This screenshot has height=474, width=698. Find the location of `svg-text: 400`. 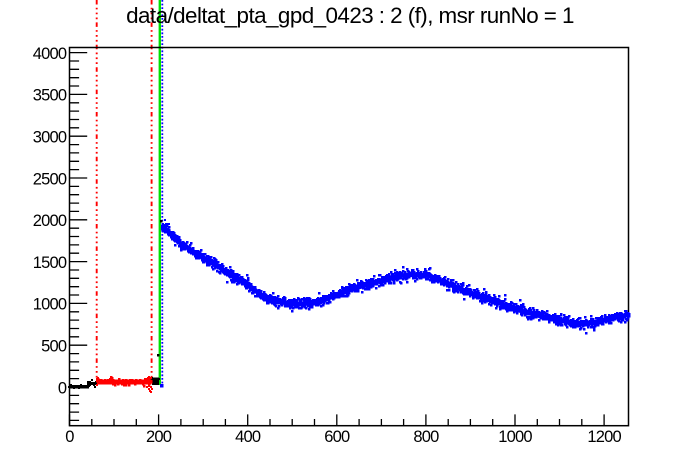

svg-text: 400 is located at coordinates (248, 437).